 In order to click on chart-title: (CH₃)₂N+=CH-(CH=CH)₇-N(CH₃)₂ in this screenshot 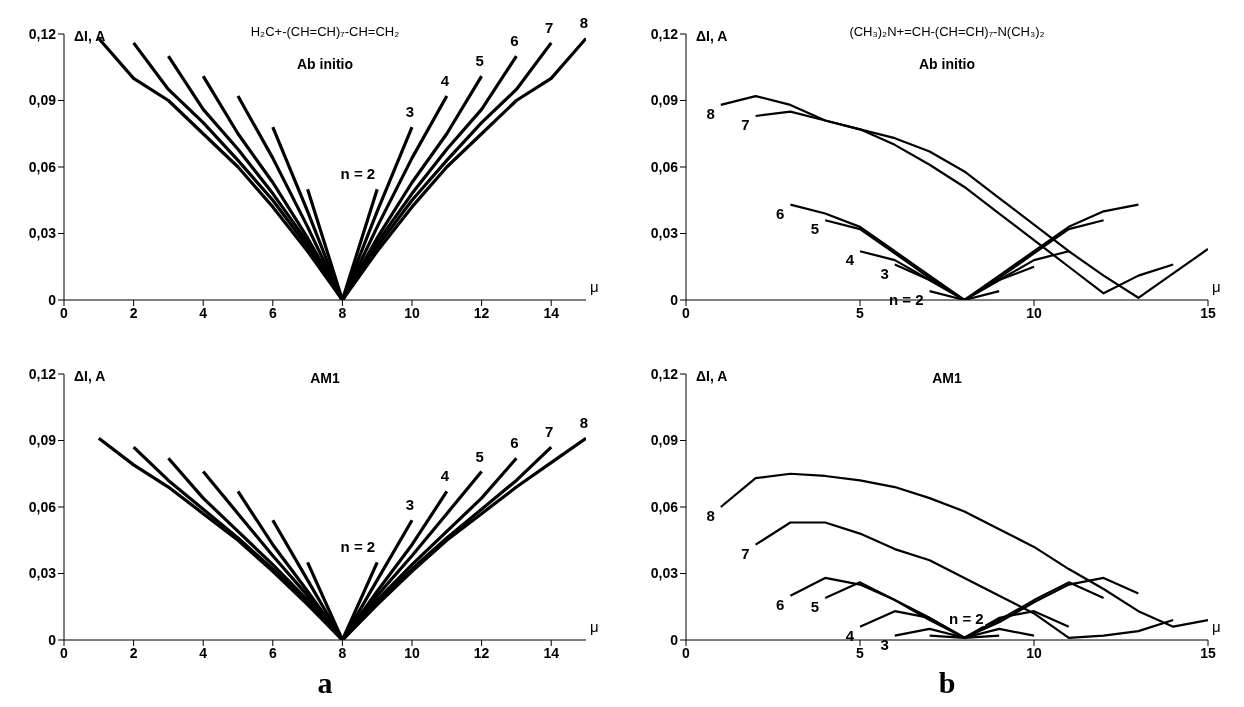, I will do `click(947, 31)`.